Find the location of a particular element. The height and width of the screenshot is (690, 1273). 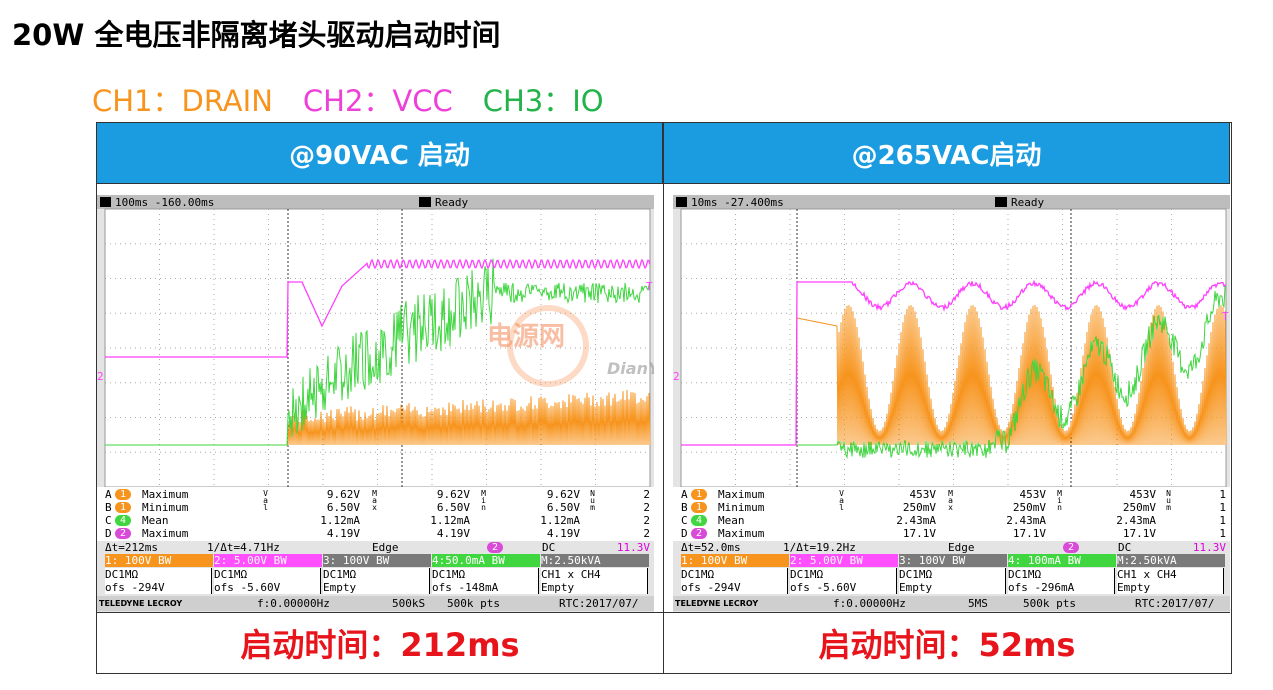

channel-setting: ofs -296mA is located at coordinates (1061, 587).